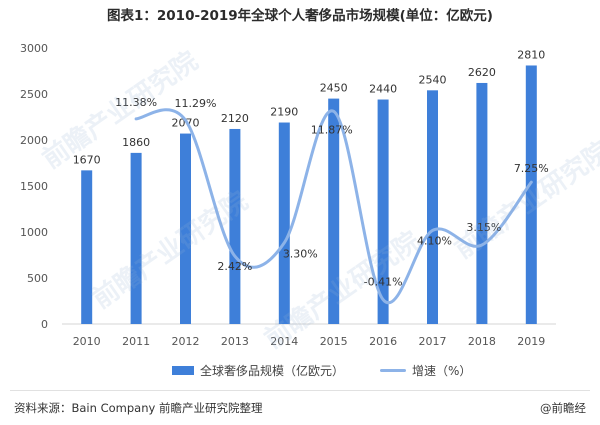  What do you see at coordinates (235, 118) in the screenshot?
I see `bar-label-2013: 2120` at bounding box center [235, 118].